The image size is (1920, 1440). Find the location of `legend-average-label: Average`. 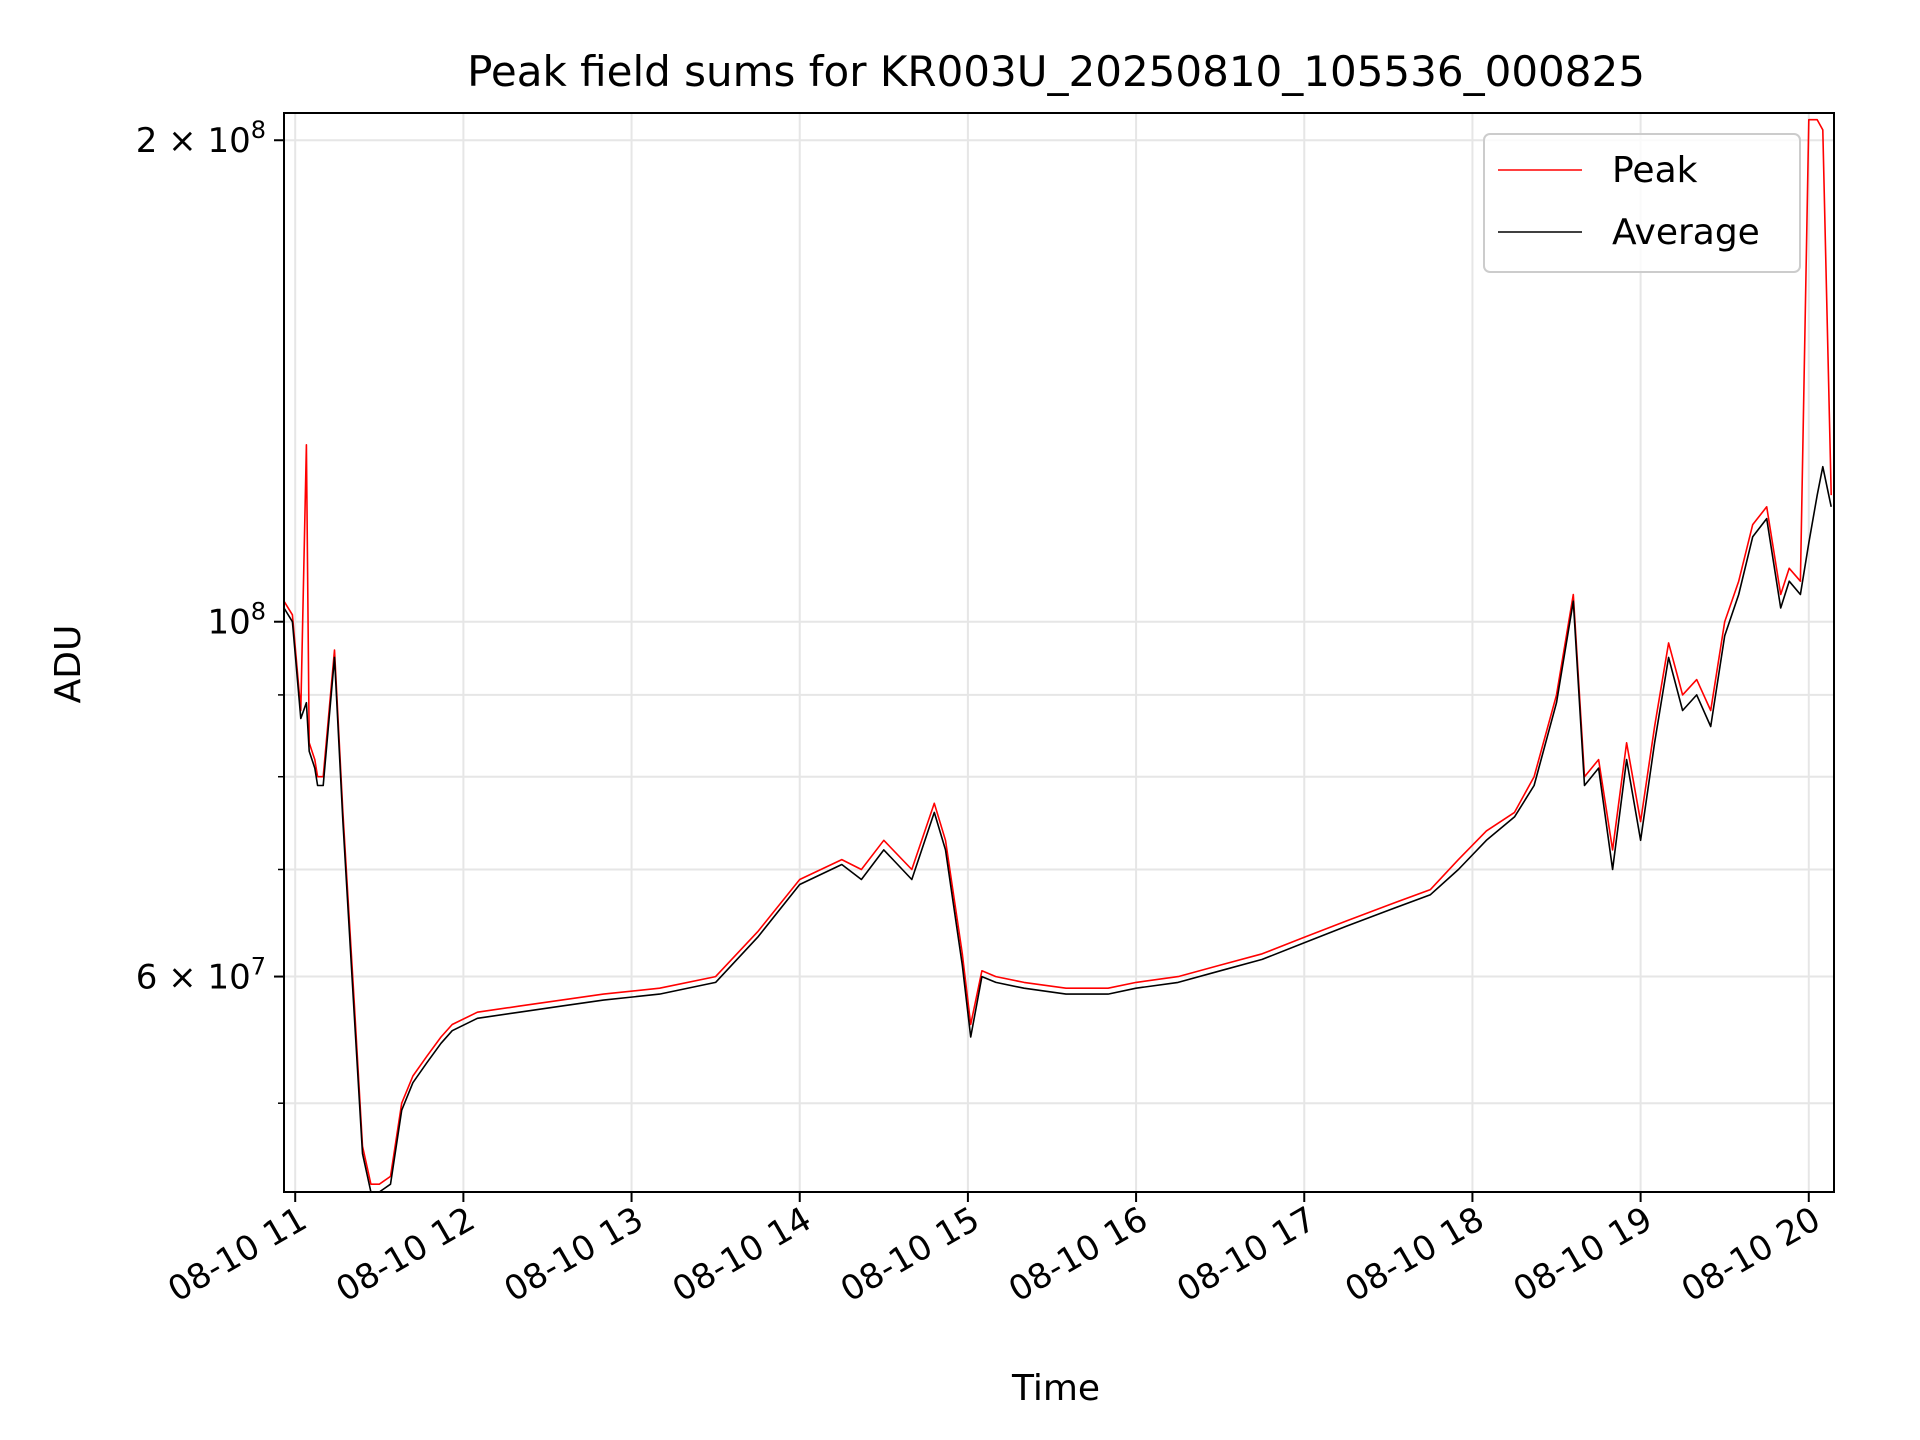

legend-average-label: Average is located at coordinates (1686, 232).